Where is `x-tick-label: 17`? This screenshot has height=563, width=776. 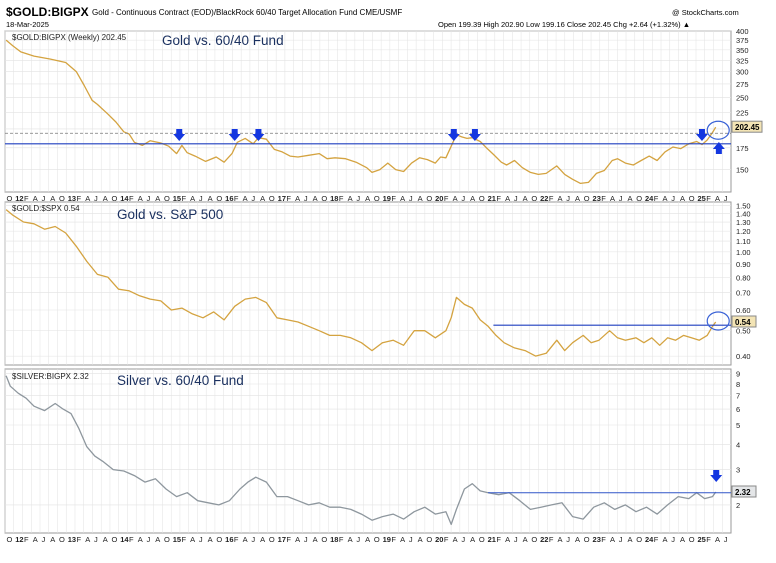 x-tick-label: 17 is located at coordinates (282, 198).